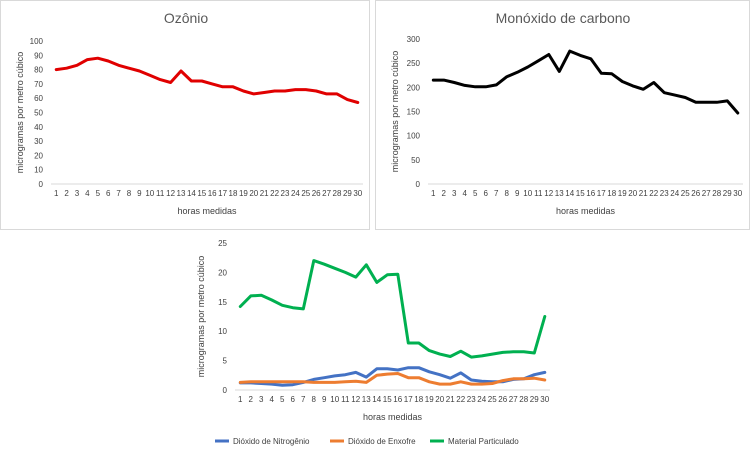 This screenshot has width=750, height=461. What do you see at coordinates (285, 193) in the screenshot?
I see `x-tick-label: 23` at bounding box center [285, 193].